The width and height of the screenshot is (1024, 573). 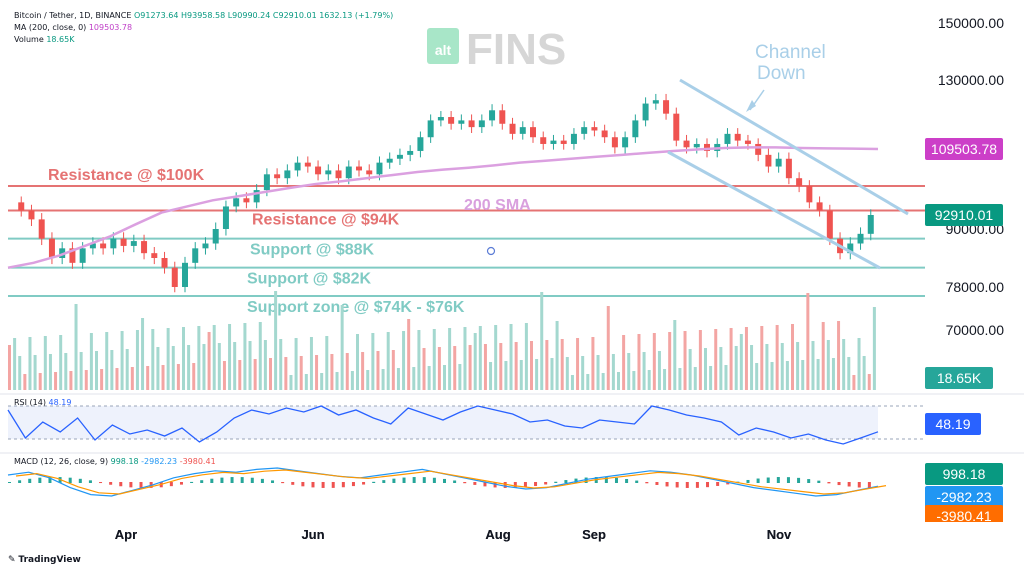 What do you see at coordinates (964, 149) in the screenshot?
I see `price-tag-sma` at bounding box center [964, 149].